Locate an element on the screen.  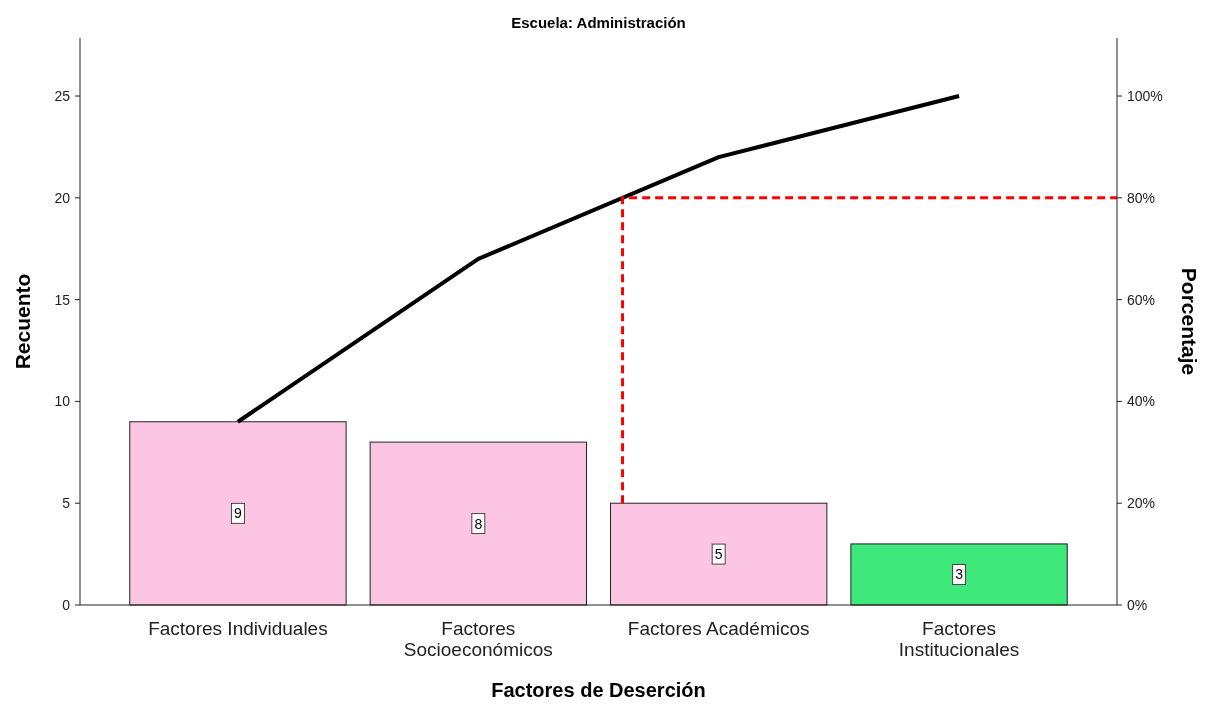
y2-tick-label: 0% is located at coordinates (1137, 605).